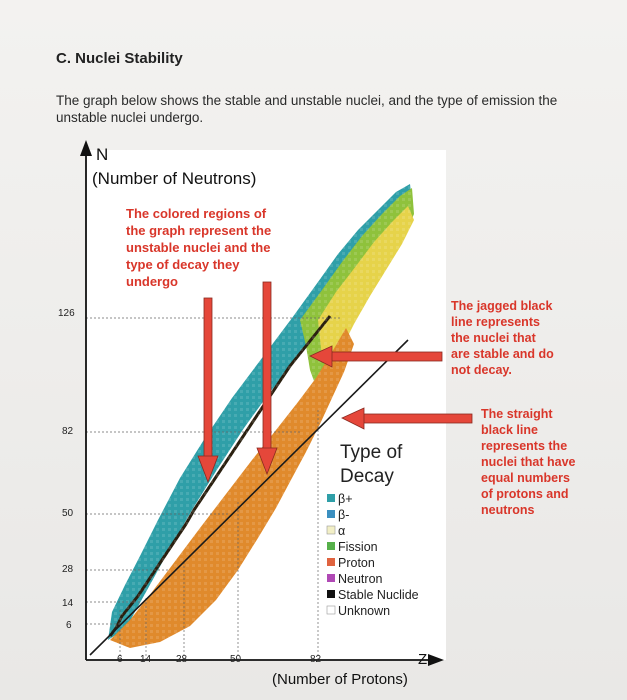  Describe the element at coordinates (119, 58) in the screenshot. I see `section-title: C. Nuclei Stability` at that location.